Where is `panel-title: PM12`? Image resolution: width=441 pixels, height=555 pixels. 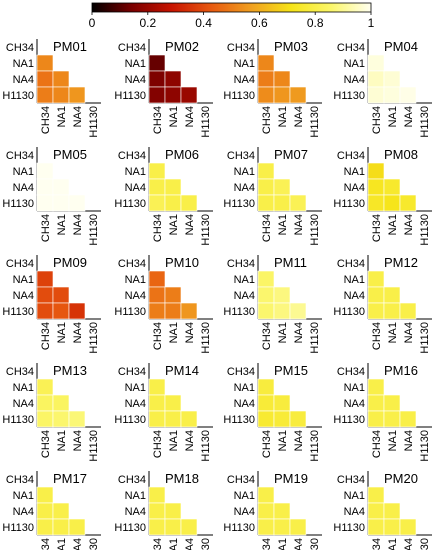
panel-title: PM12 is located at coordinates (401, 262).